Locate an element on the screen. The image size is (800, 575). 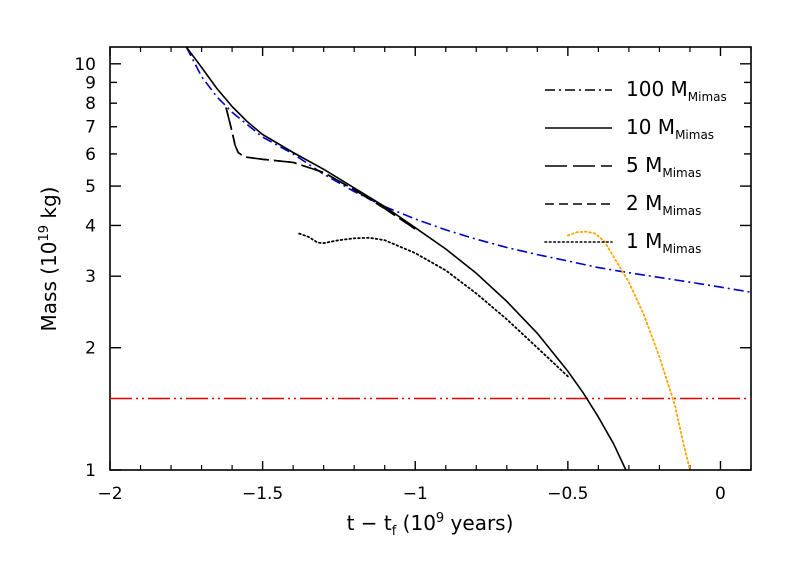
x-tick-label: −2 is located at coordinates (109, 494).